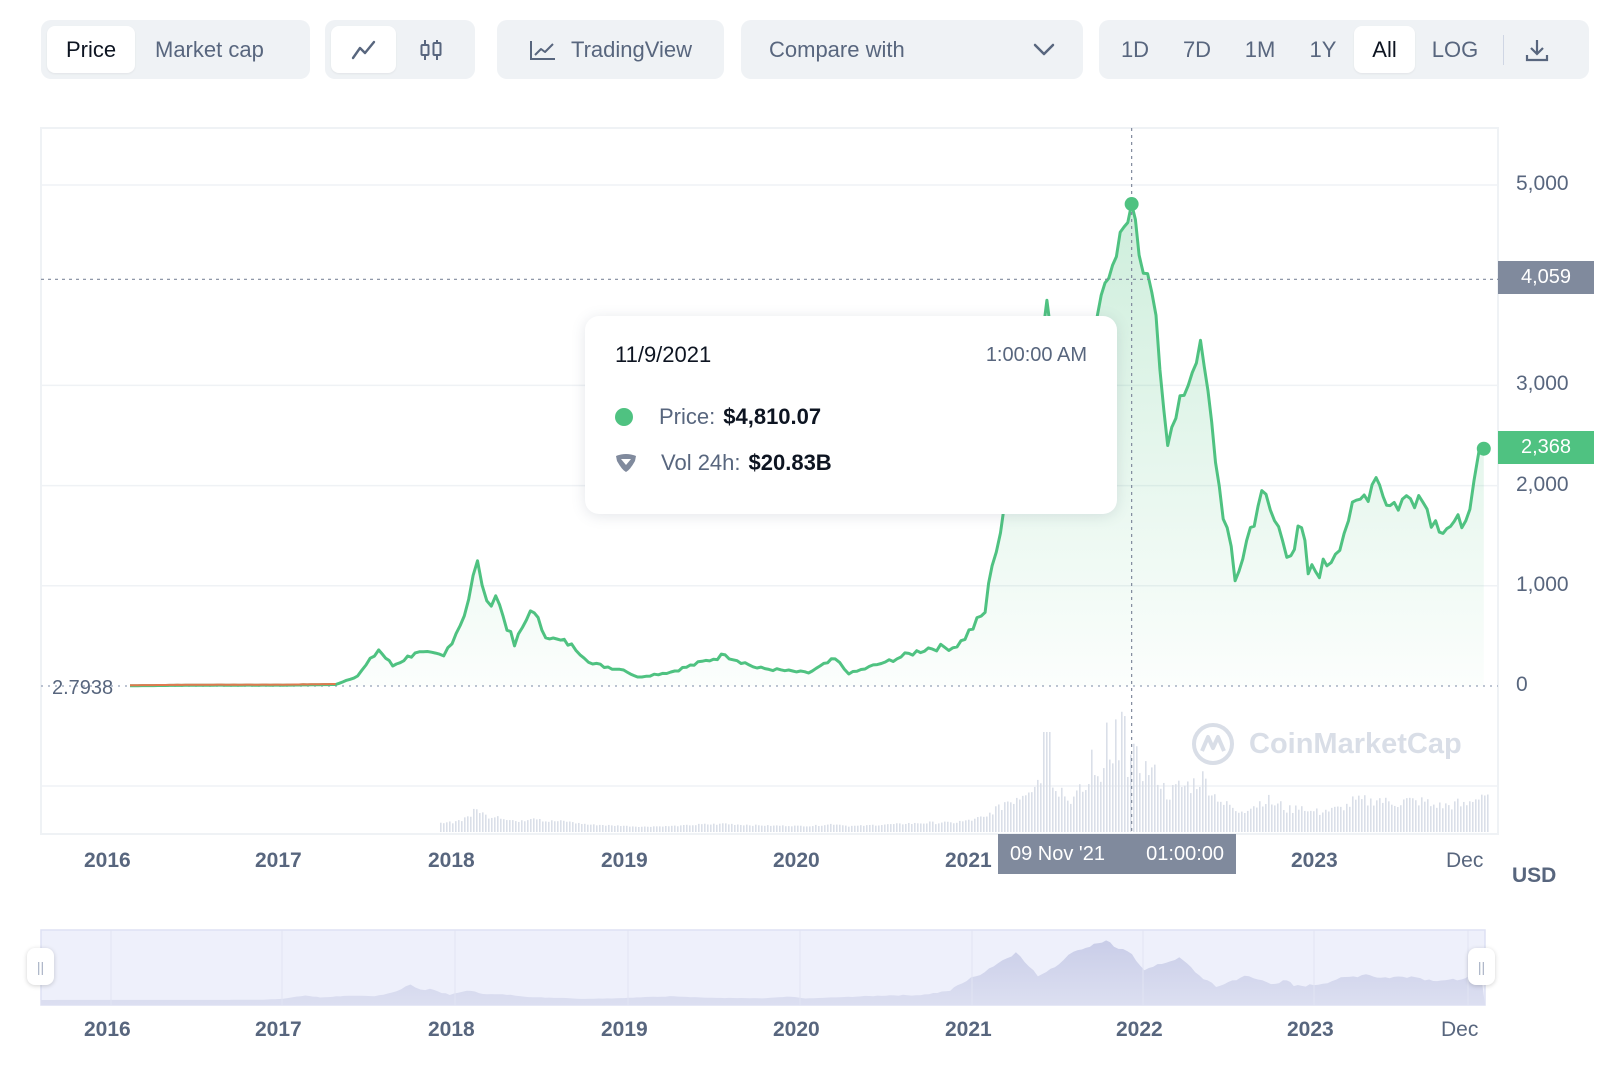 This screenshot has height=1079, width=1600. I want to click on tradingview-button: TradingView, so click(610, 49).